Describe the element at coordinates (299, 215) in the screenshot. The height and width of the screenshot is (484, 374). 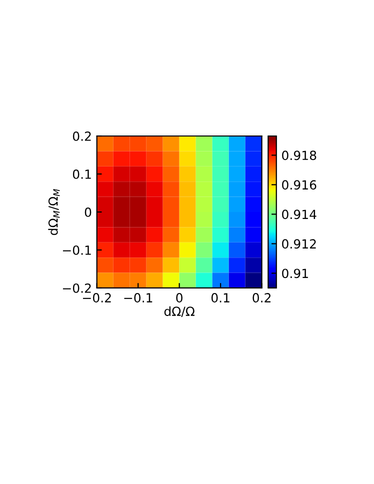
I see `color-bar-label: 0.914` at that location.